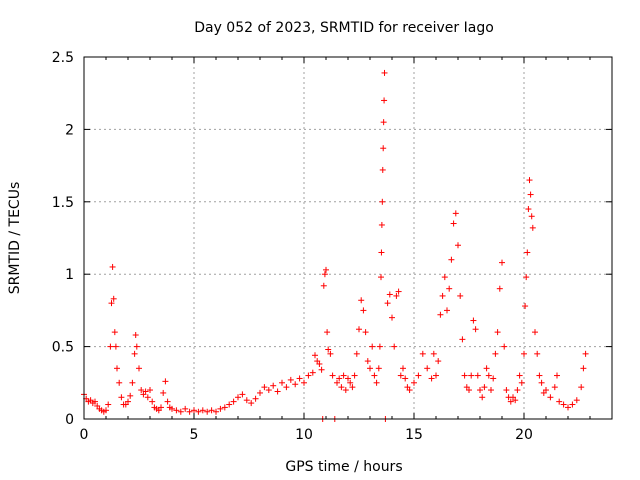 The image size is (640, 480). Describe the element at coordinates (15, 238) in the screenshot. I see `y-axis-label: SRMTID / TECUs` at that location.